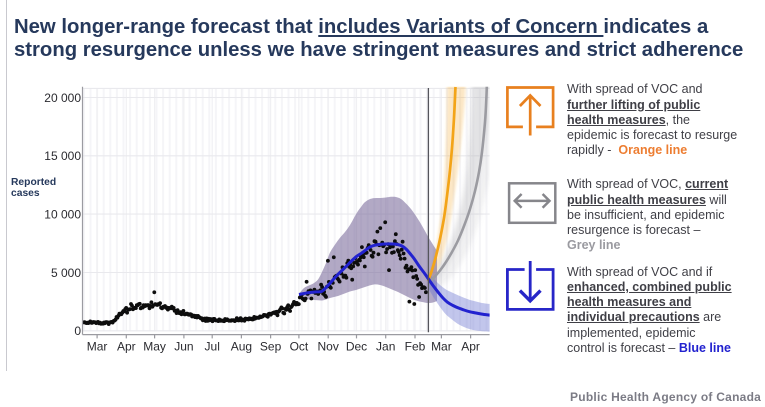 This screenshot has height=407, width=765. What do you see at coordinates (212, 347) in the screenshot?
I see `svg-text: Jul` at bounding box center [212, 347].